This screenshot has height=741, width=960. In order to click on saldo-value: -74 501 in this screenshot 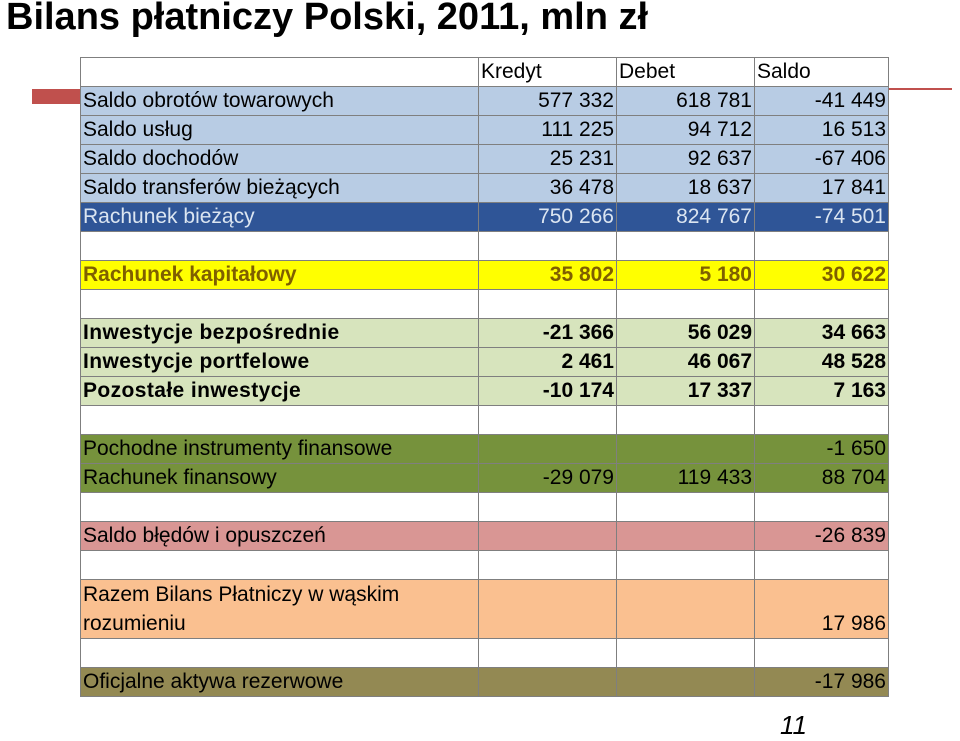, I will do `click(821, 217)`.